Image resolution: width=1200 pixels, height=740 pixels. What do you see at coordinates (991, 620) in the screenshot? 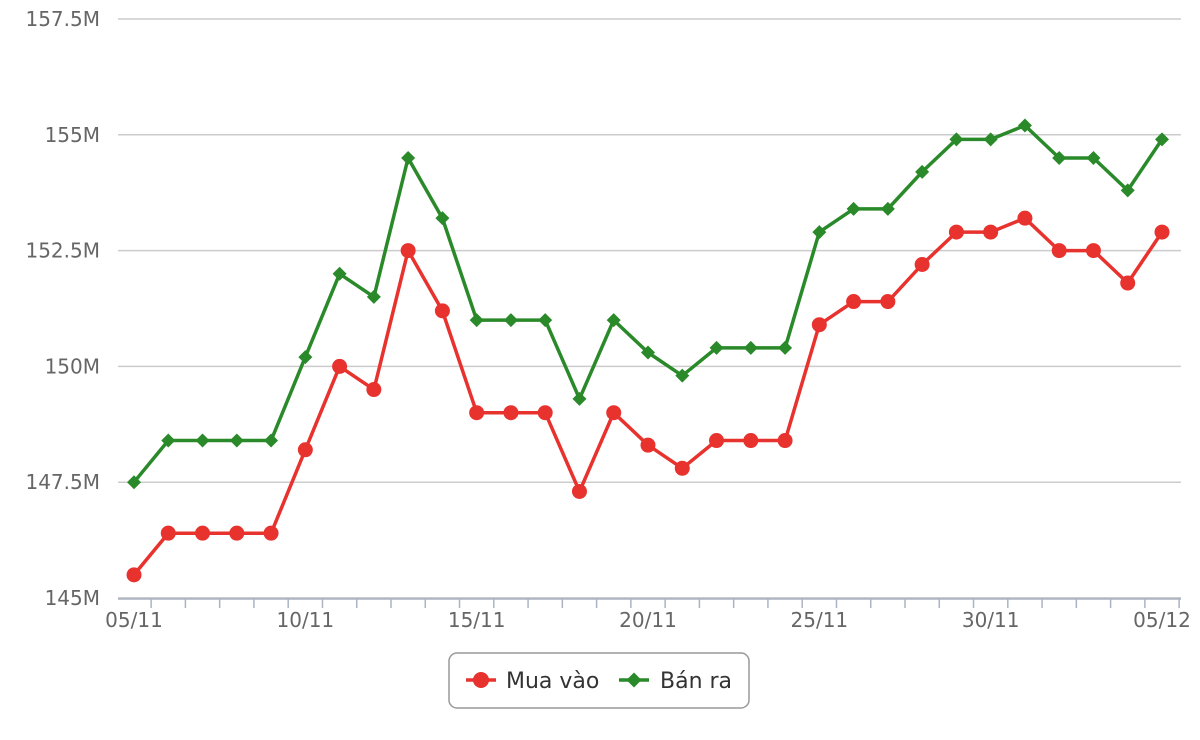
I see `x-tick-label: 30/11` at bounding box center [991, 620].